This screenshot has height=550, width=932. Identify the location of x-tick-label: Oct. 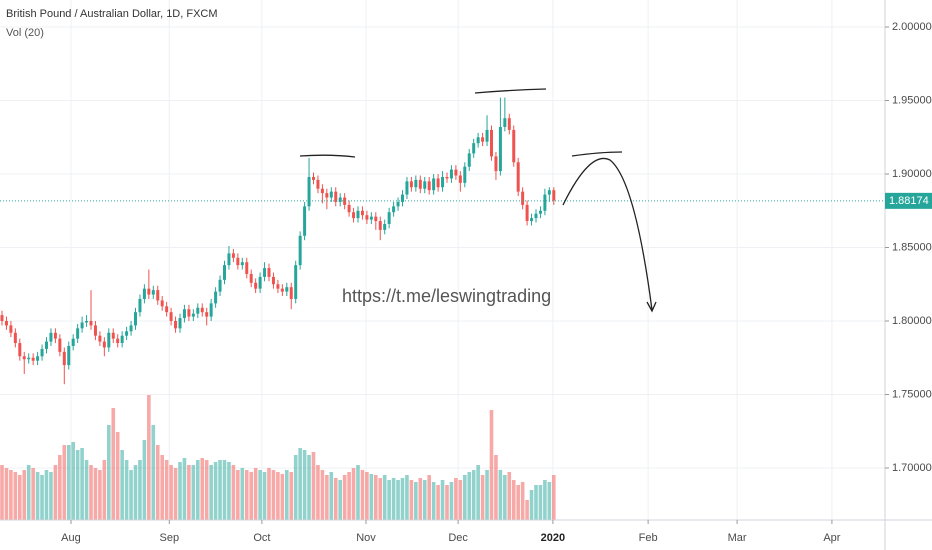
(261, 538).